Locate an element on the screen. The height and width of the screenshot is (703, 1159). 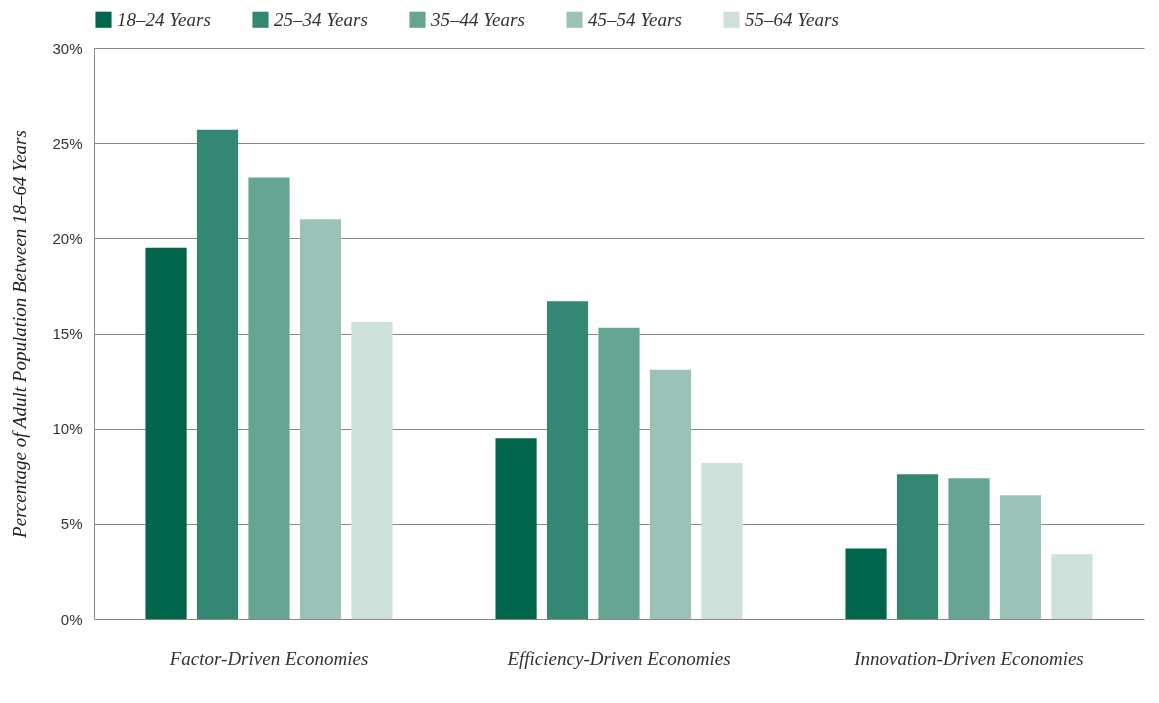
y-tick-label: 20% is located at coordinates (67, 238).